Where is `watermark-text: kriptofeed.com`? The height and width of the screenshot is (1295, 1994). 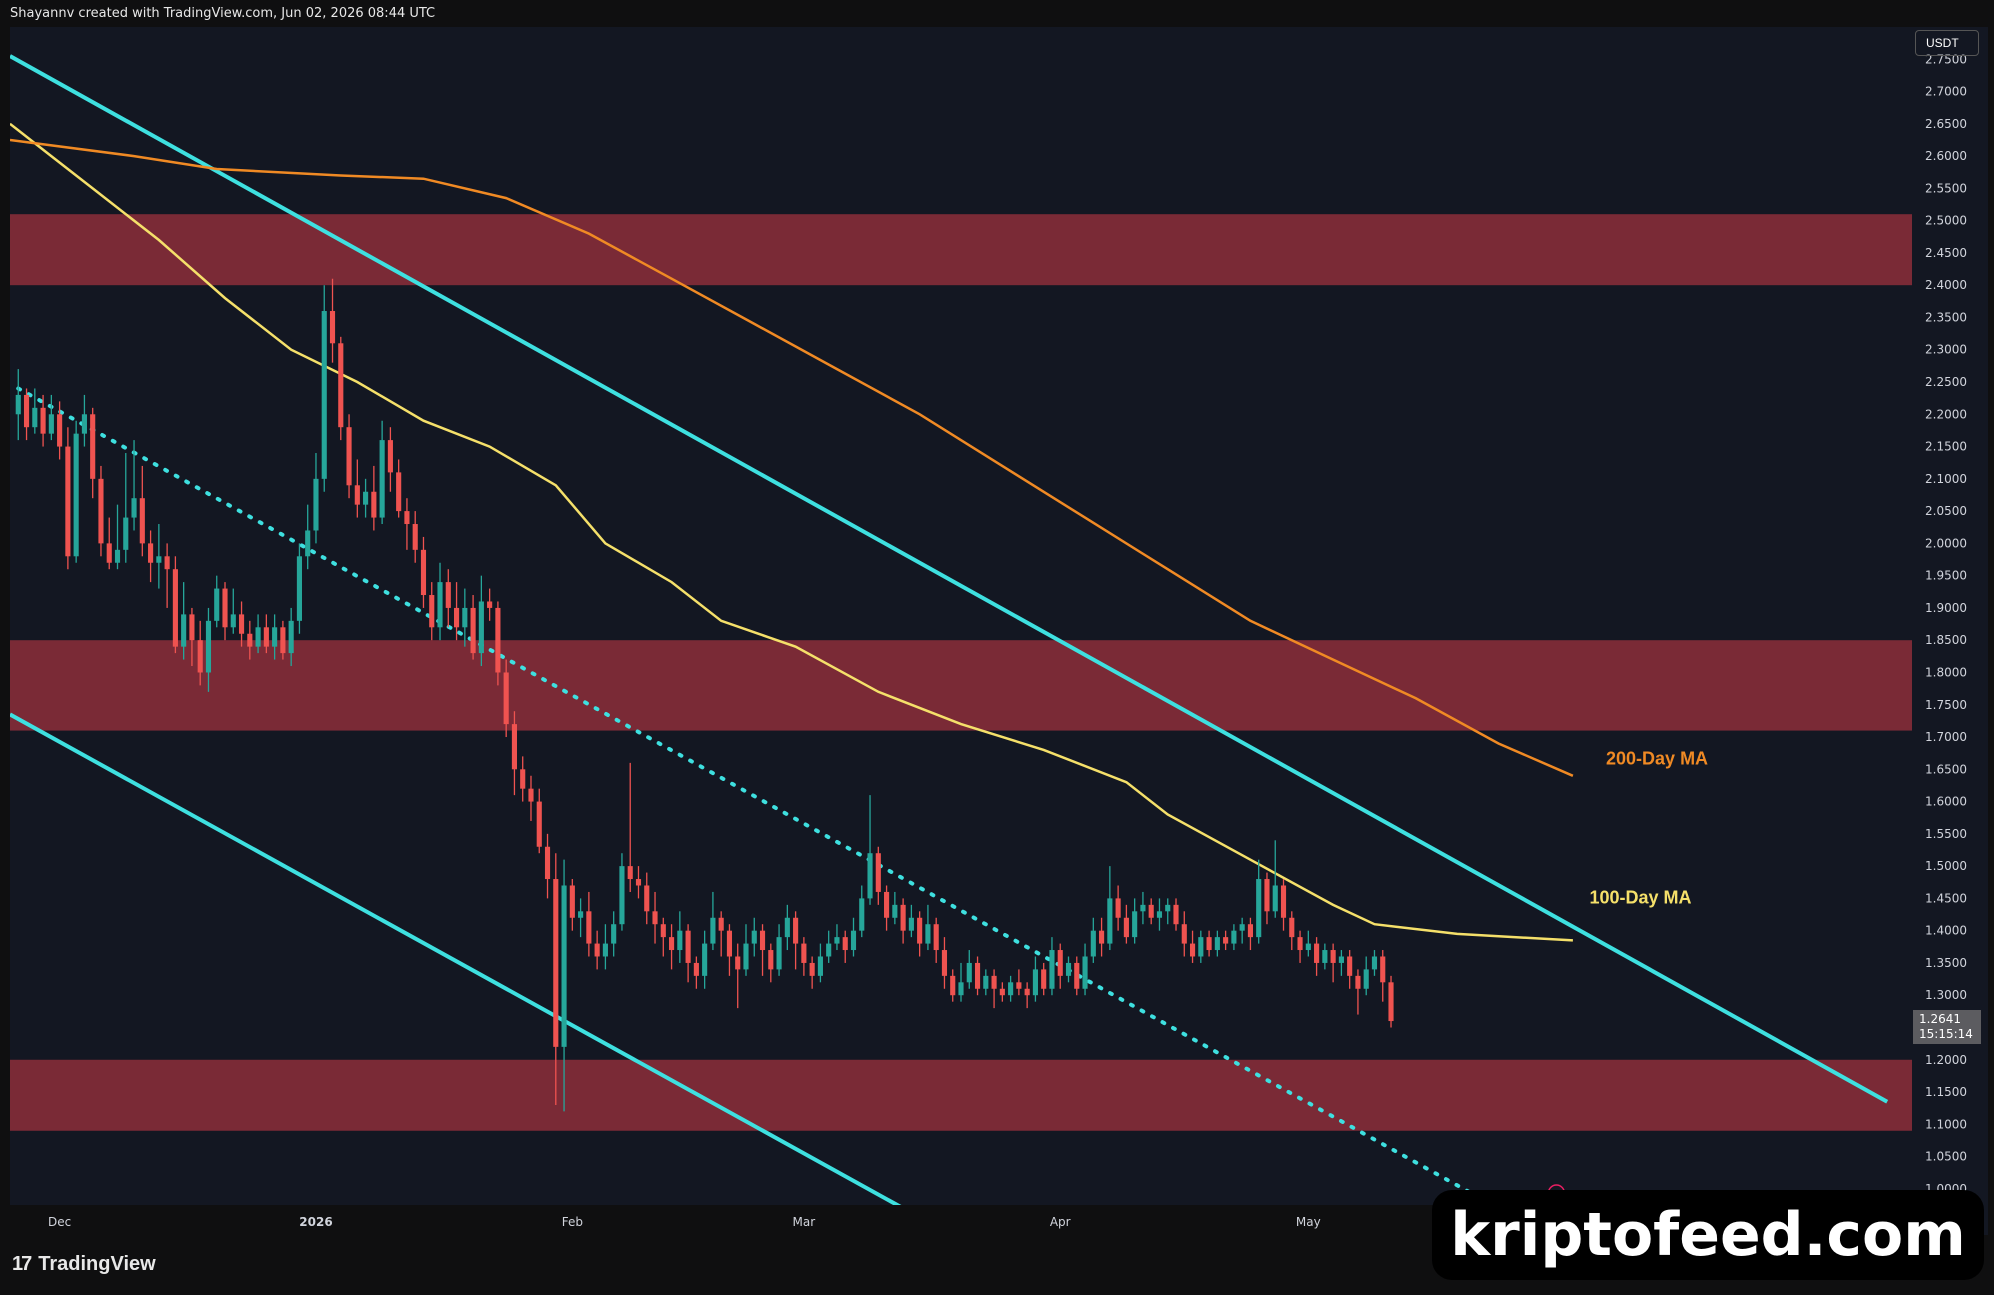 watermark-text: kriptofeed.com is located at coordinates (1708, 1235).